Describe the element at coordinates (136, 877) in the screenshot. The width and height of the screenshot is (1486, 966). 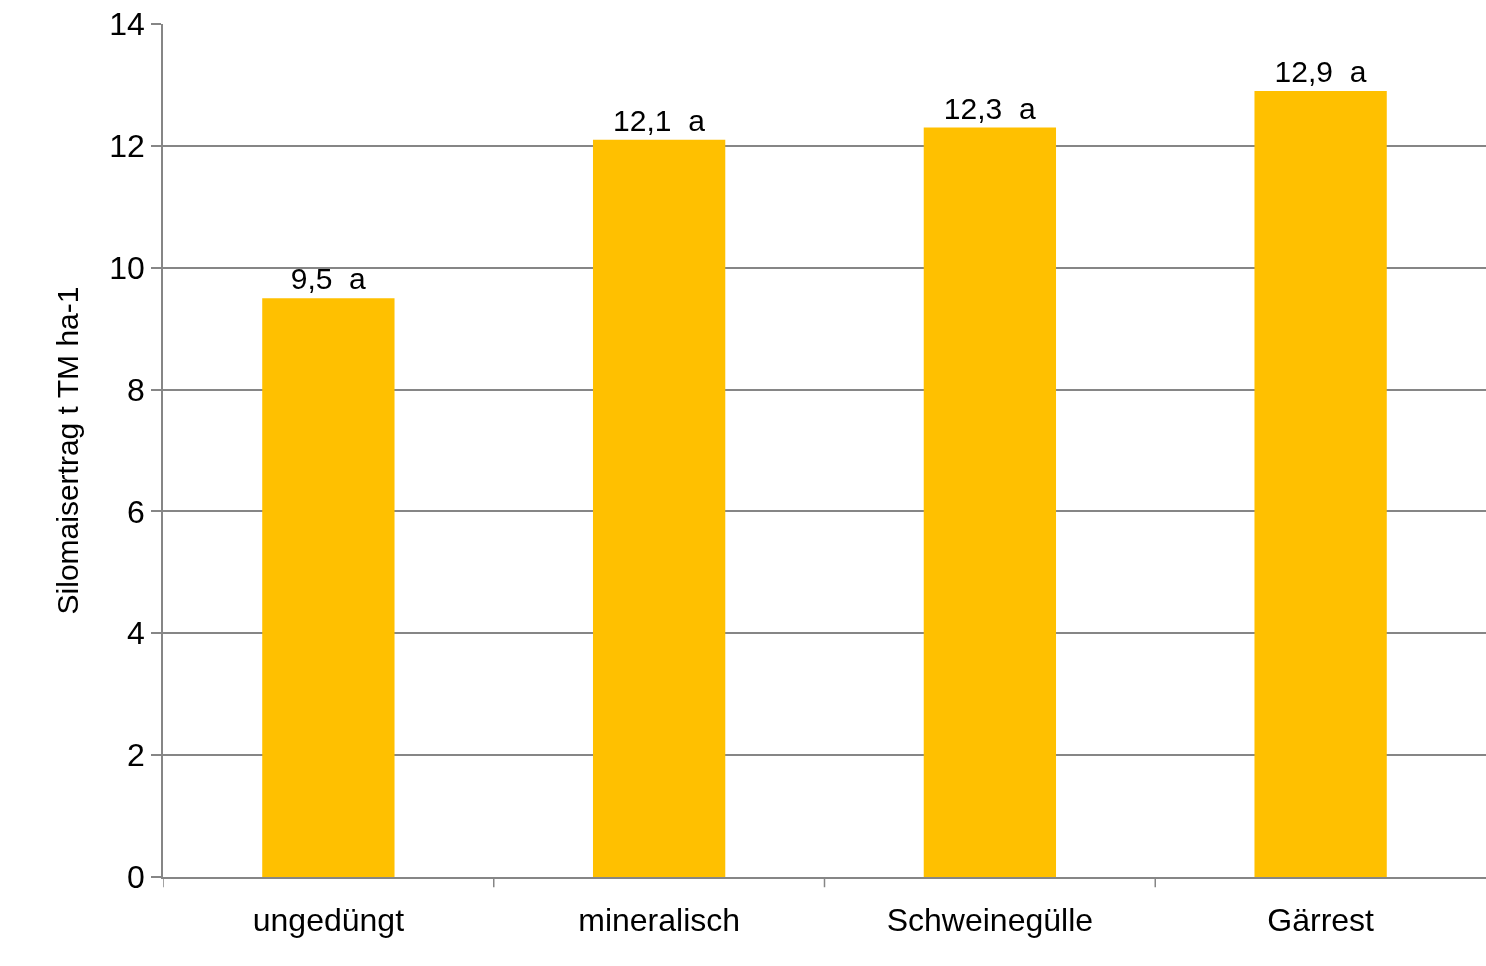
I see `y-tick-label: 0` at that location.